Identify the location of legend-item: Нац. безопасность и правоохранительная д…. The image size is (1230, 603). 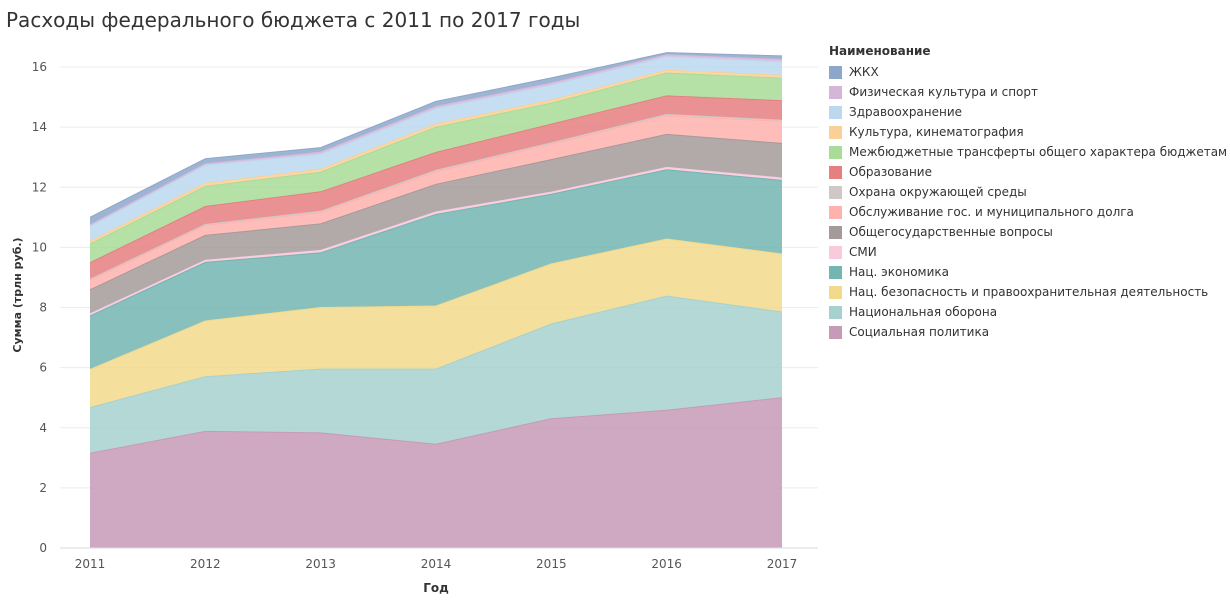
(1029, 292).